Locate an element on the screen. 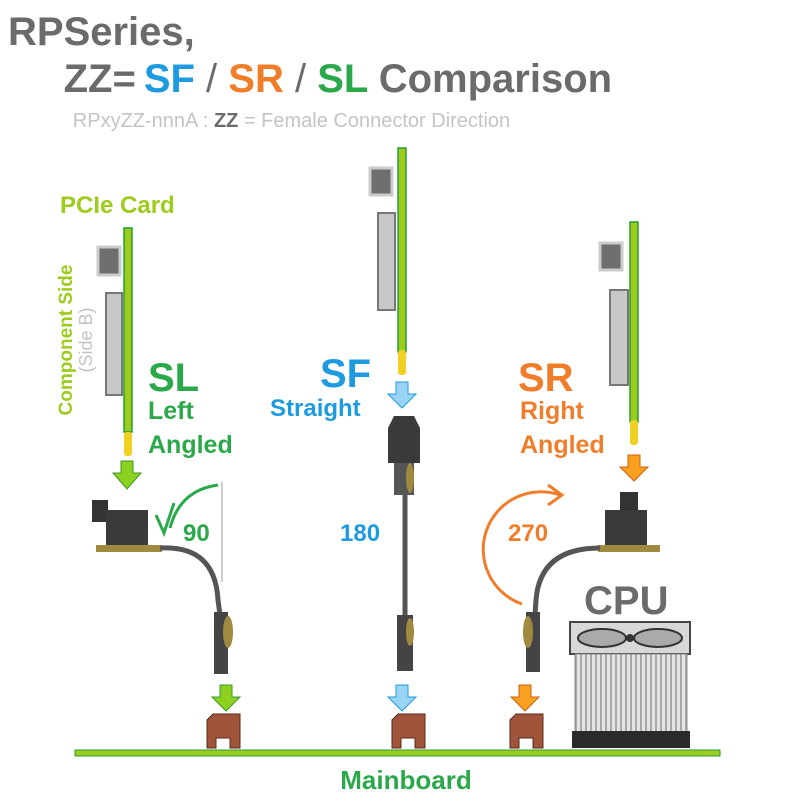 This screenshot has height=800, width=800. sl-code: SL is located at coordinates (173, 378).